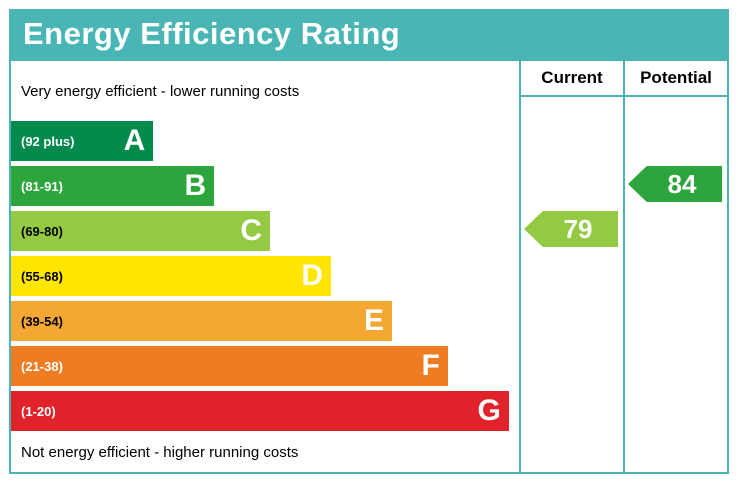 The width and height of the screenshot is (738, 483). What do you see at coordinates (171, 276) in the screenshot?
I see `band-bar-d: (55-68) D` at bounding box center [171, 276].